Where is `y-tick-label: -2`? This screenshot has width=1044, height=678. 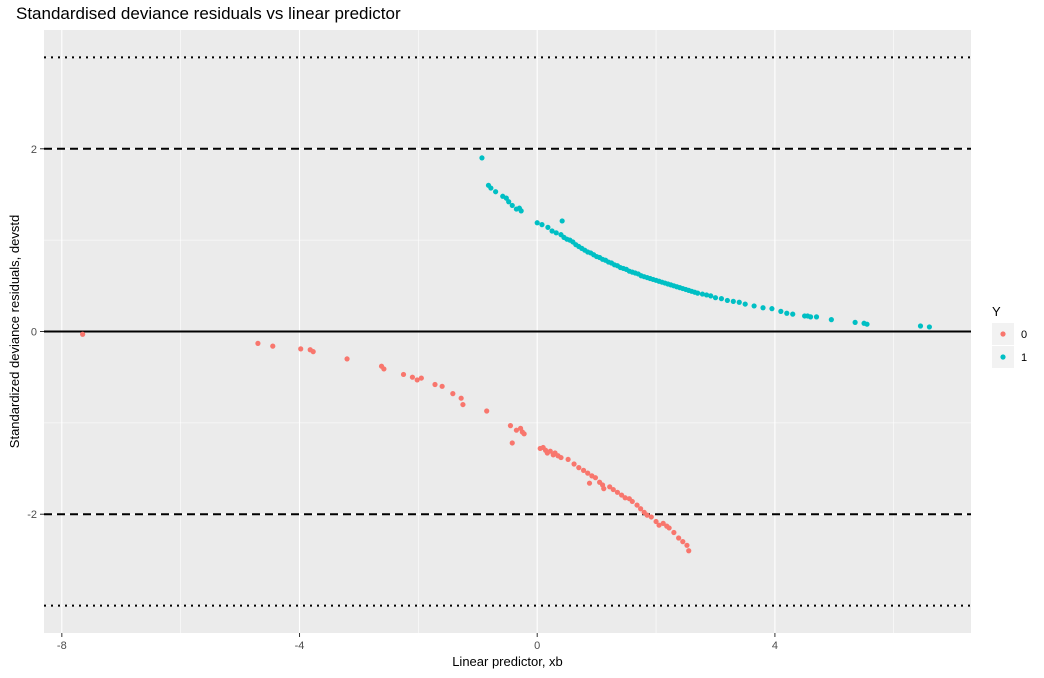 y-tick-label: -2 is located at coordinates (32, 515).